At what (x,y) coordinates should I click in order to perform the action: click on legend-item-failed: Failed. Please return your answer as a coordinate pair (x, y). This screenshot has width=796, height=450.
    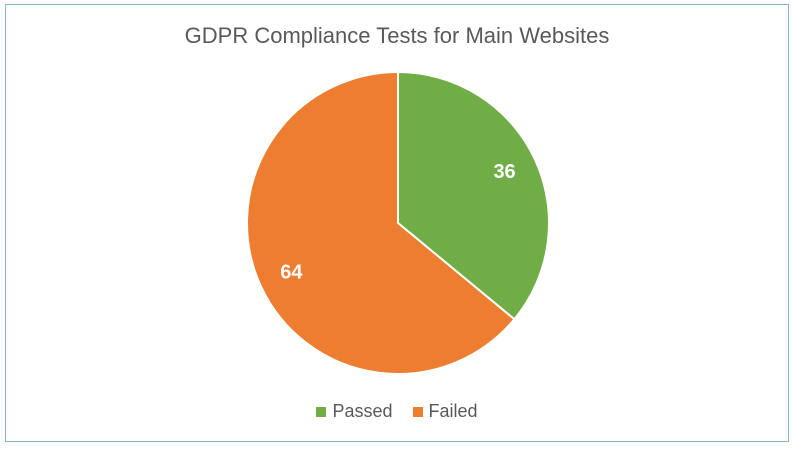
    Looking at the image, I should click on (445, 411).